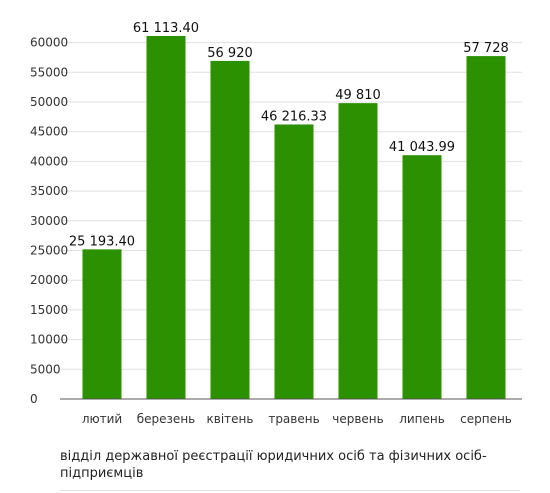 The height and width of the screenshot is (493, 550). Describe the element at coordinates (49, 132) in the screenshot. I see `y-tick-label: 45000` at that location.